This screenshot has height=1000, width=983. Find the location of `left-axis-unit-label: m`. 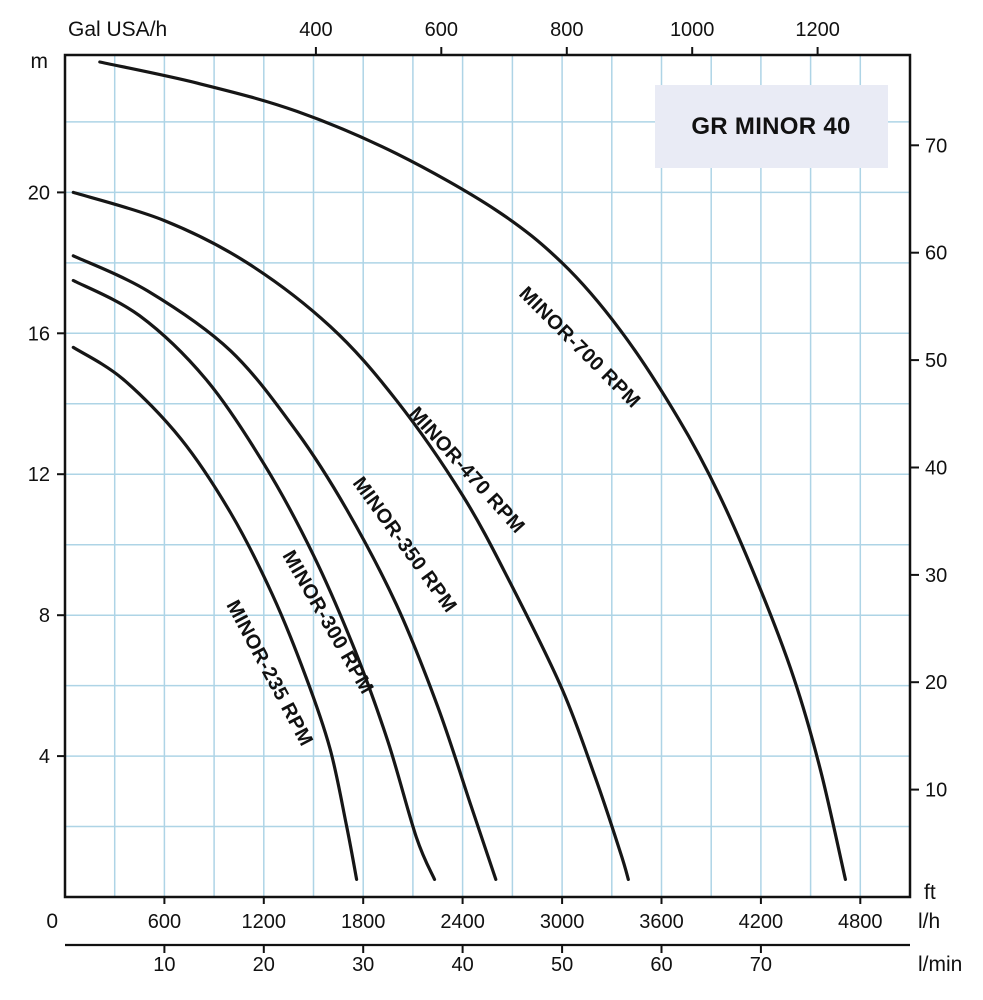

left-axis-unit-label: m is located at coordinates (40, 61).